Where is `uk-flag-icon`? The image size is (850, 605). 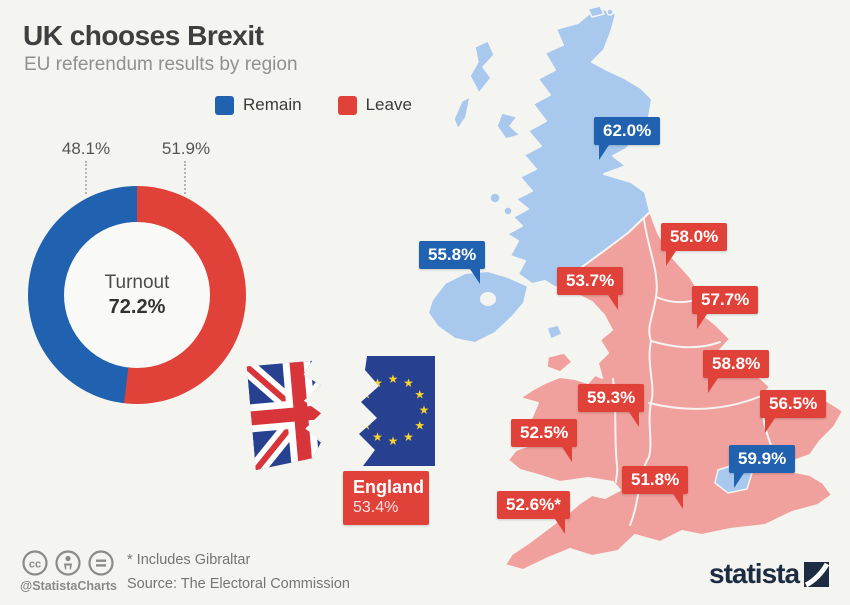
uk-flag-icon is located at coordinates (287, 414).